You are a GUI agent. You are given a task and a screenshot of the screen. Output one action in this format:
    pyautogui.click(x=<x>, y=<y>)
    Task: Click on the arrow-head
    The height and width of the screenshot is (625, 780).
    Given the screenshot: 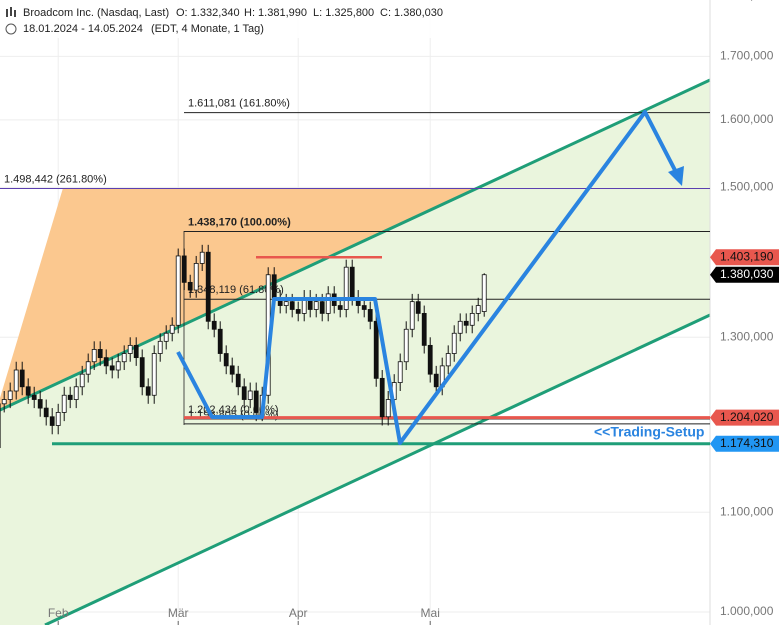 What is the action you would take?
    pyautogui.click(x=676, y=176)
    